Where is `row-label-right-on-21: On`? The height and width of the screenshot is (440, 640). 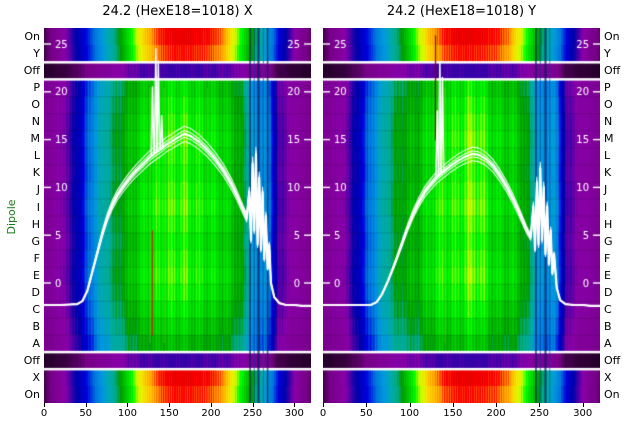
row-label-right-on-21: On is located at coordinates (612, 394).